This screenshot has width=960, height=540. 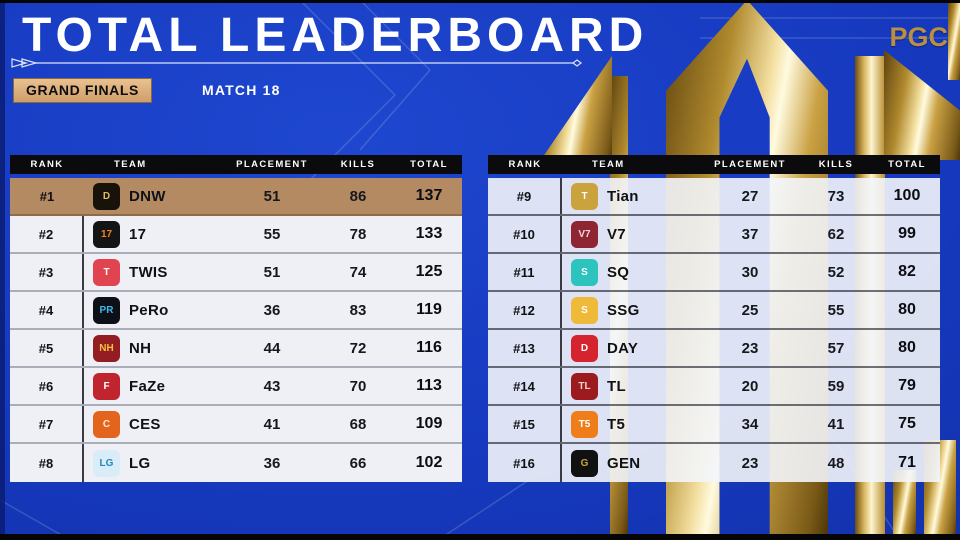 What do you see at coordinates (106, 234) in the screenshot?
I see `17-gaming-logo: 17` at bounding box center [106, 234].